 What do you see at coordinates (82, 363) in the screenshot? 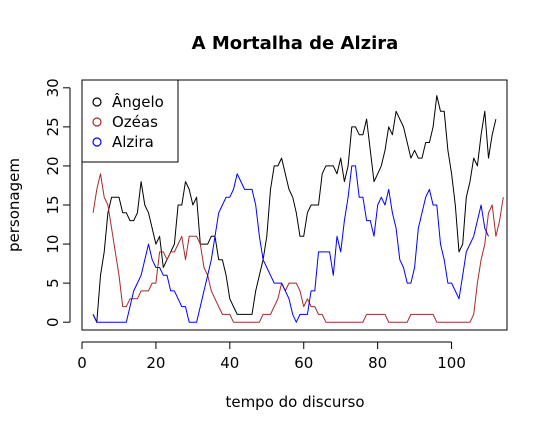
I see `x-tick-label: 0` at bounding box center [82, 363].